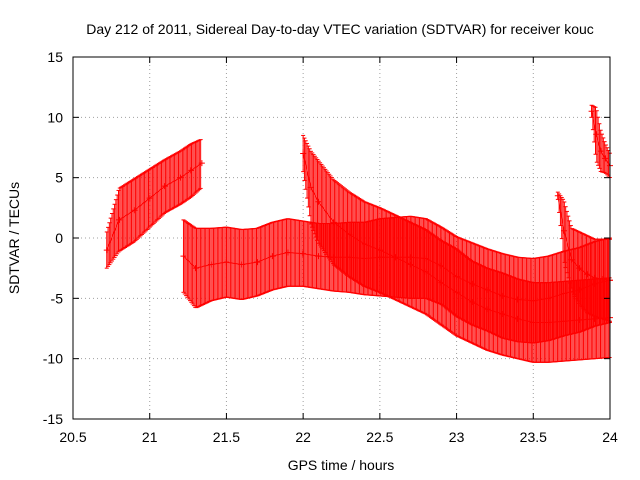  I want to click on x-tick-label: 20.5, so click(72, 437).